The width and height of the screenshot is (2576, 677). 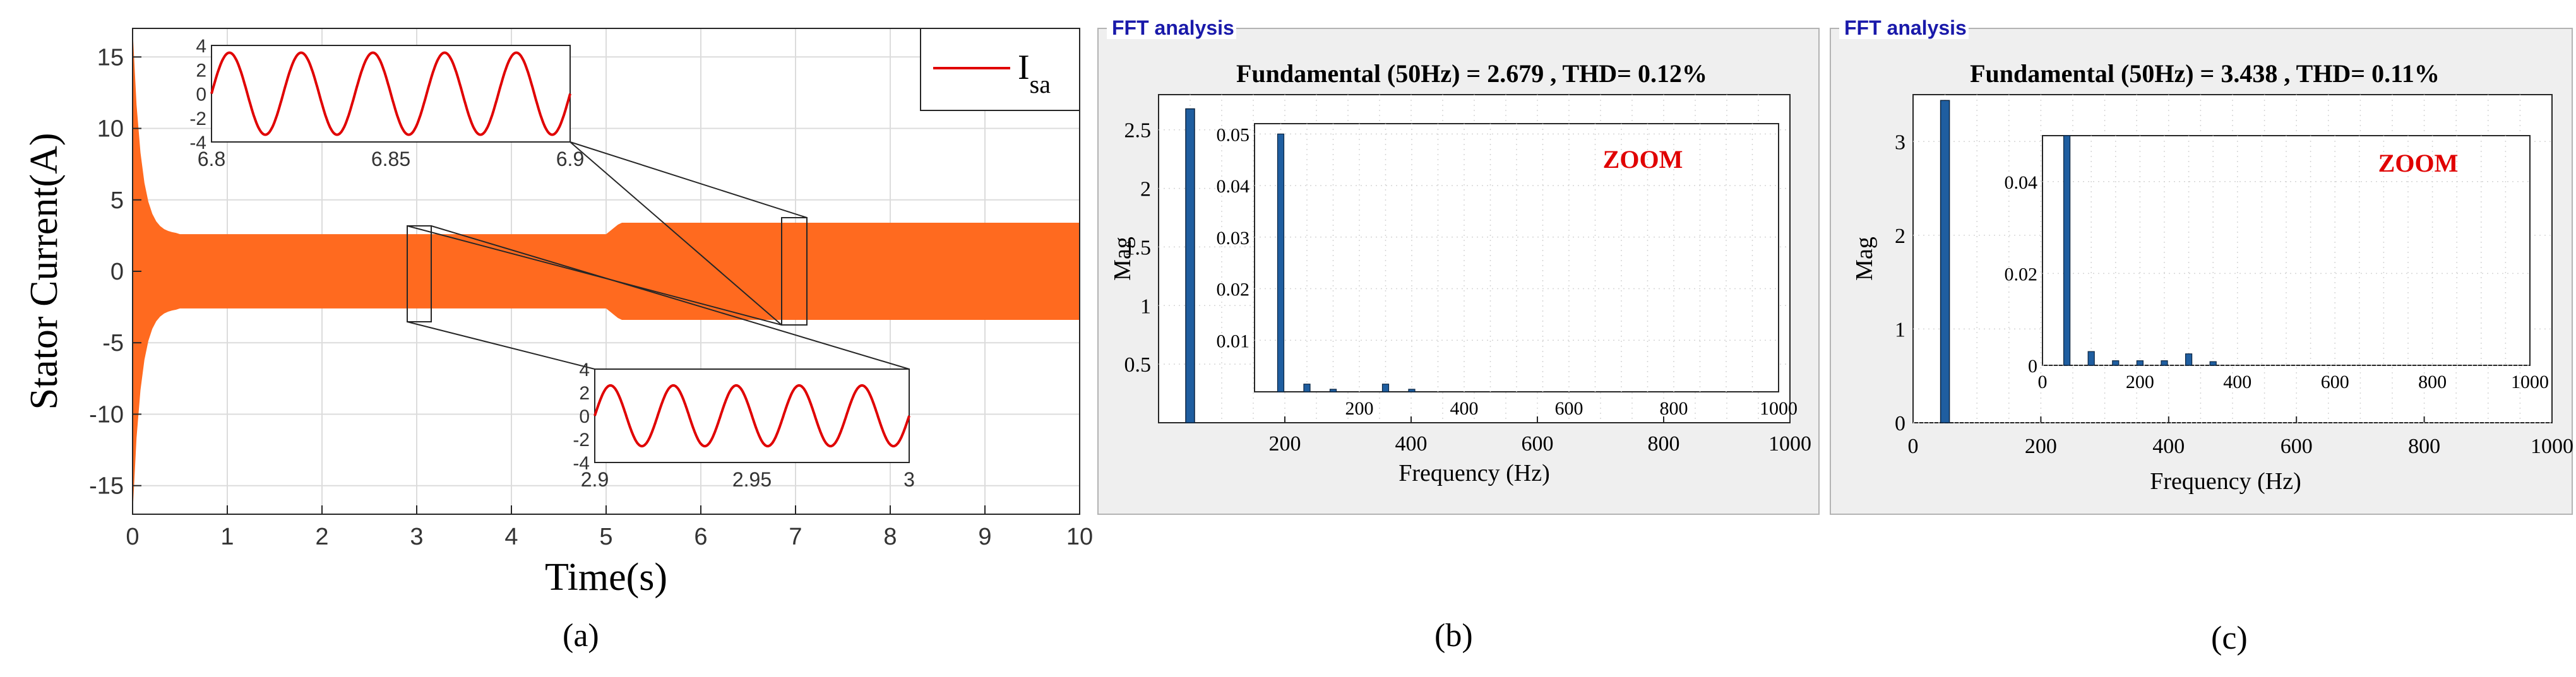 What do you see at coordinates (110, 58) in the screenshot?
I see `a-ytick-label: 15` at bounding box center [110, 58].